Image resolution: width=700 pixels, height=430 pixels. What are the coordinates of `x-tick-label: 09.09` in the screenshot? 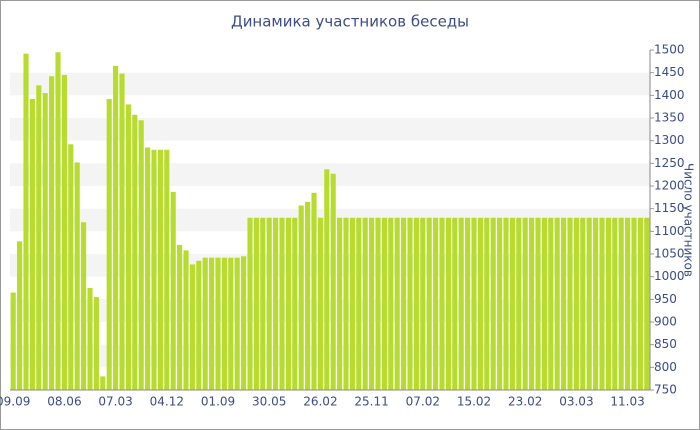 It's located at (15, 402).